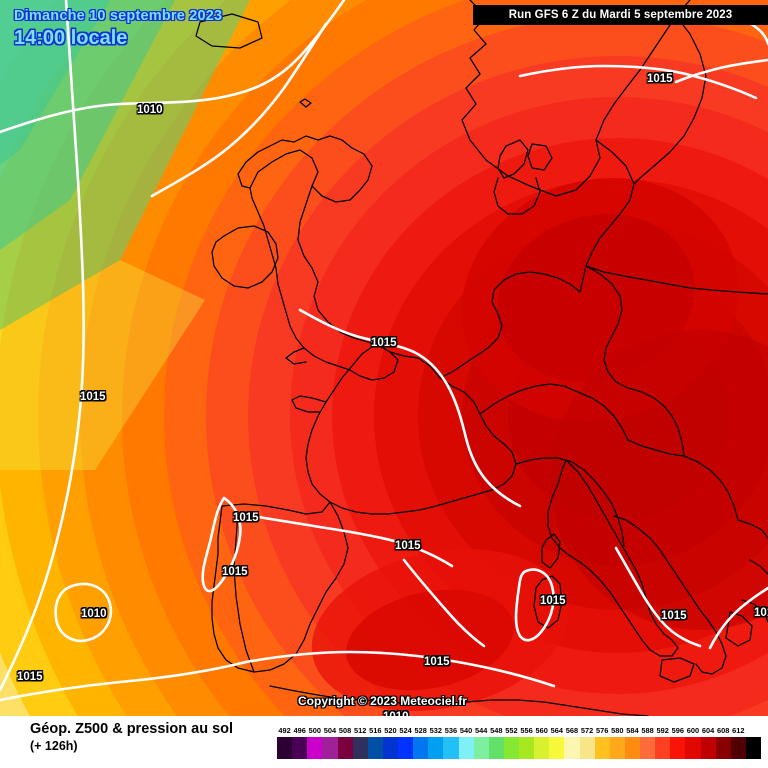 The image size is (768, 768). Describe the element at coordinates (693, 730) in the screenshot. I see `color-scale-tick: 600` at that location.